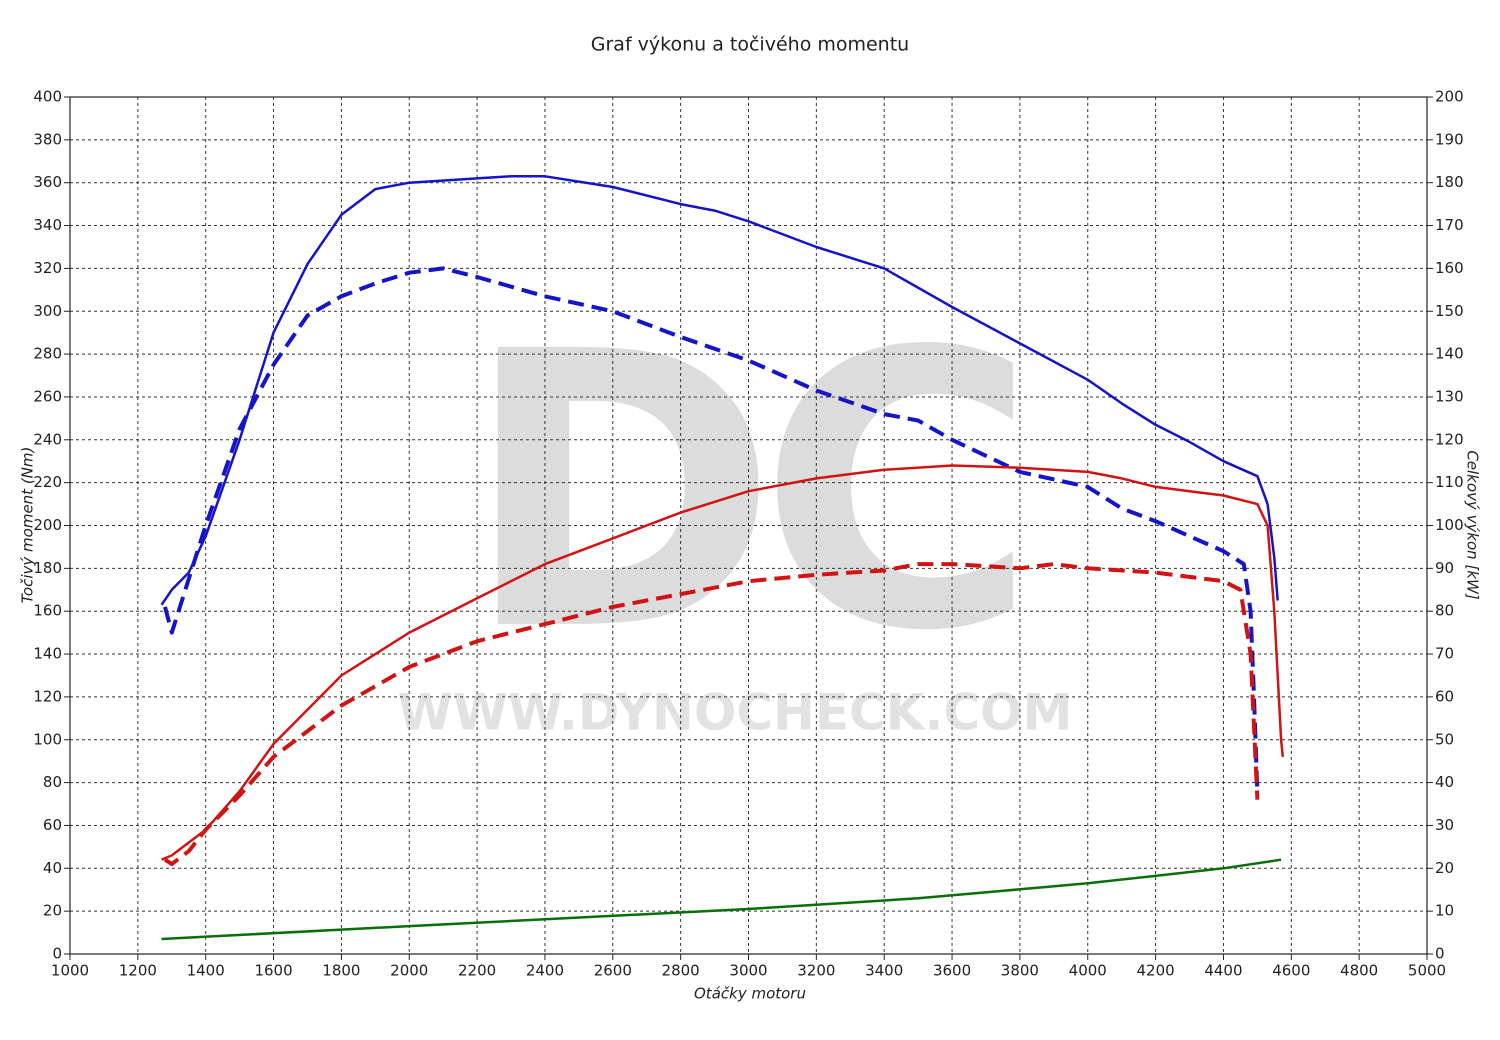  What do you see at coordinates (52, 782) in the screenshot?
I see `y-tick-label: 80` at bounding box center [52, 782].